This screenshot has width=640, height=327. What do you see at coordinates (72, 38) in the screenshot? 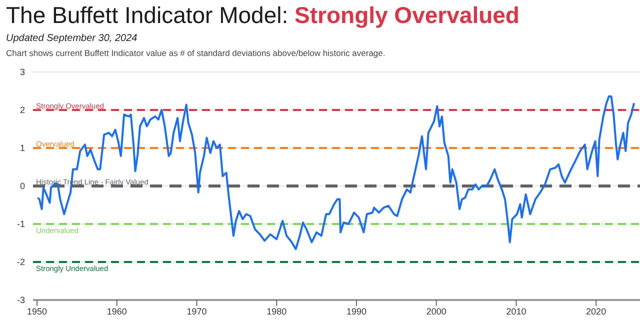
I see `chart-subtitle: Updated September 30, 2024` at bounding box center [72, 38].